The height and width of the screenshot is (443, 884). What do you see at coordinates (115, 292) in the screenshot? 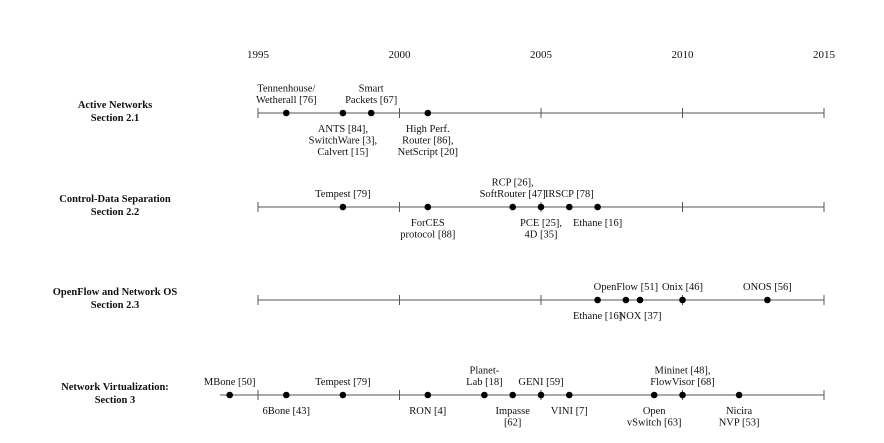
I see `section-title-openflow: OpenFlow and Network OS` at bounding box center [115, 292].